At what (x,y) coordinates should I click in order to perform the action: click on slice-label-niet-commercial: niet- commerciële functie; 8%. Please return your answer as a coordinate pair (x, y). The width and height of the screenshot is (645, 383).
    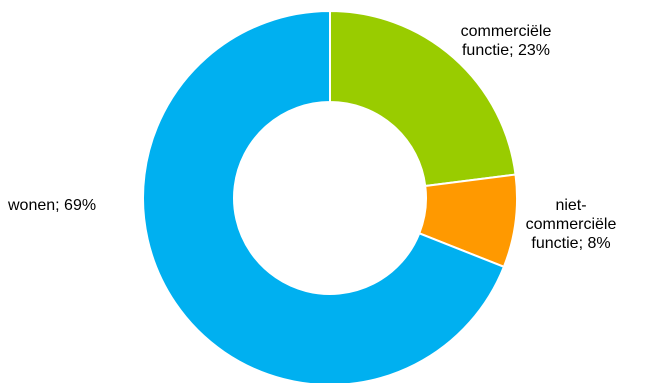
    Looking at the image, I should click on (571, 224).